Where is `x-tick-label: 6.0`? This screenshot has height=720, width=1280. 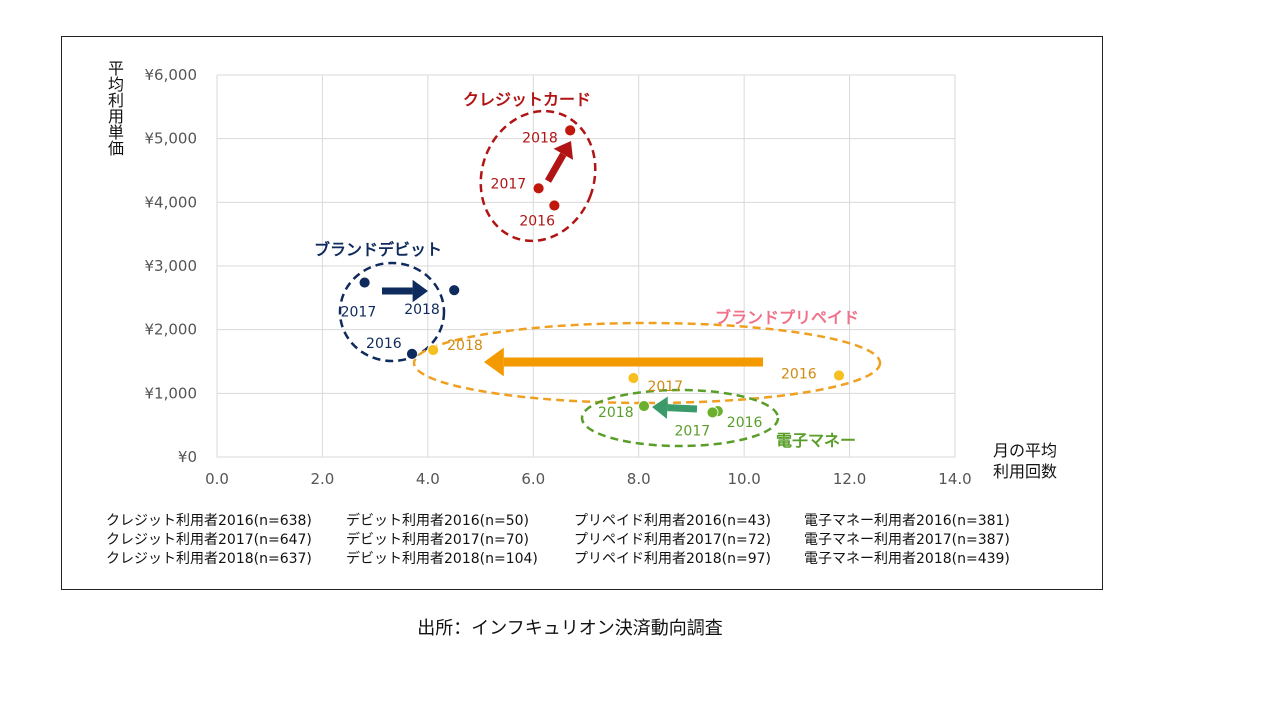
x-tick-label: 6.0 is located at coordinates (533, 479).